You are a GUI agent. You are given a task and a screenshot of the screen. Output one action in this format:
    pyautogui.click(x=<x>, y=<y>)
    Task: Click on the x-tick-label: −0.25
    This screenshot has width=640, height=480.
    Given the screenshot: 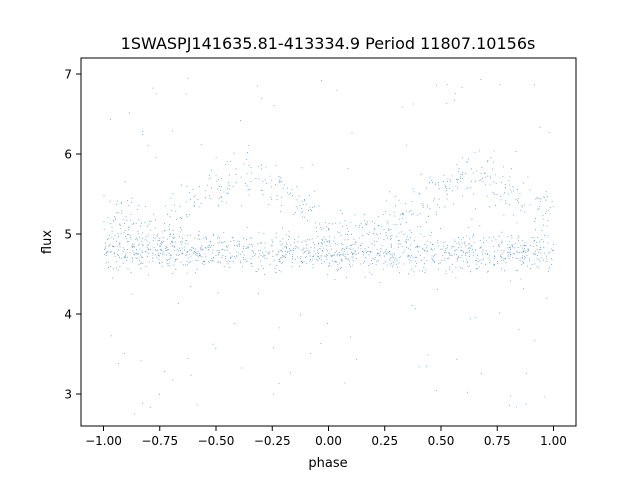 What is the action you would take?
    pyautogui.click(x=272, y=441)
    